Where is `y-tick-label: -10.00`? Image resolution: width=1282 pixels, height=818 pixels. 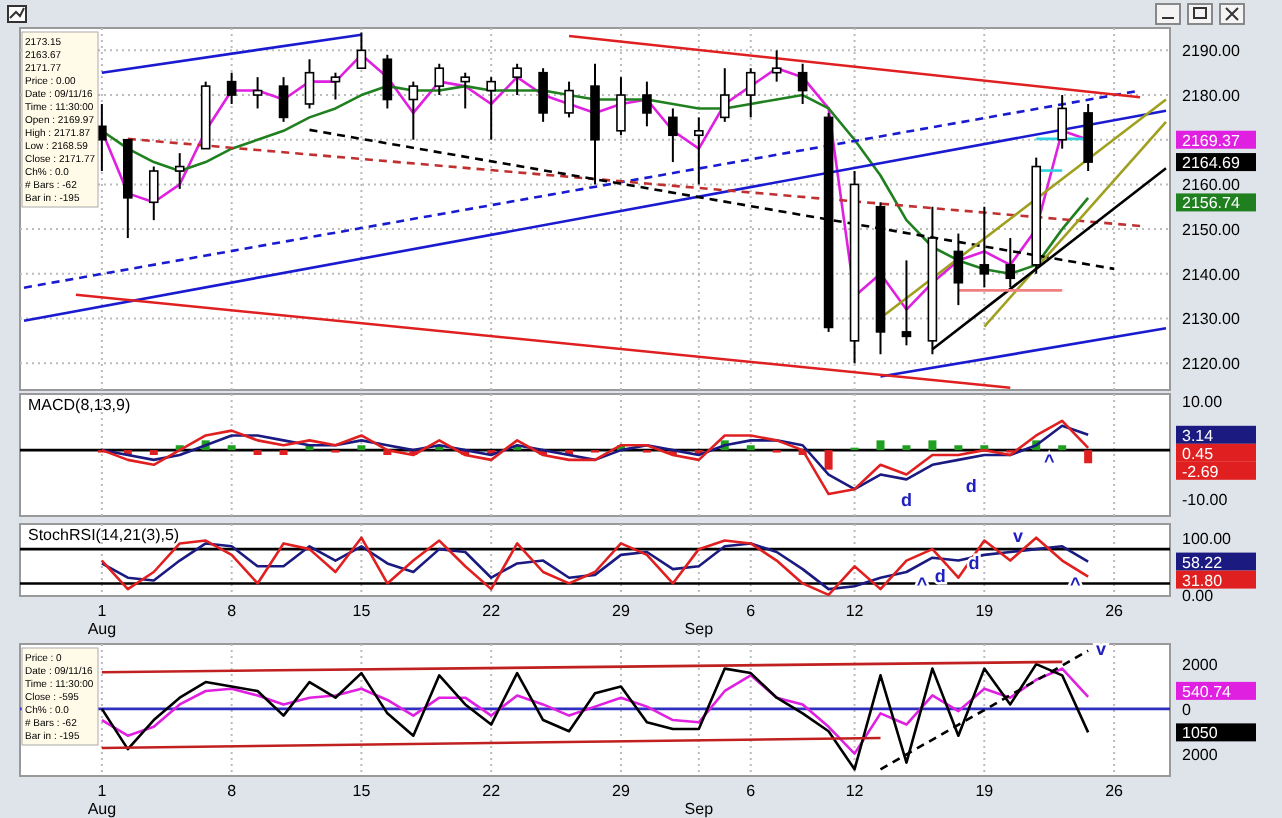
y-tick-label: -10.00 is located at coordinates (1205, 499).